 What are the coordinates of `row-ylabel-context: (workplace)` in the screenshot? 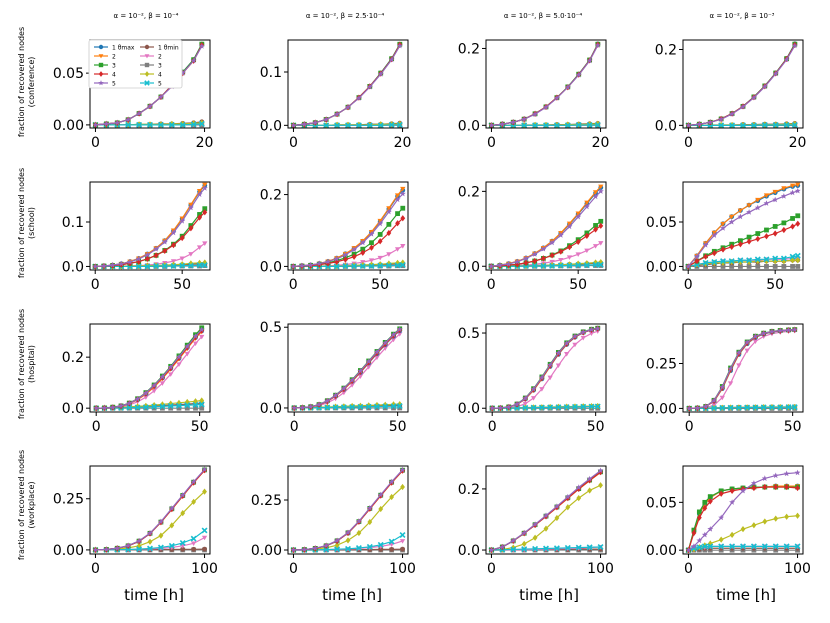 It's located at (31, 504).